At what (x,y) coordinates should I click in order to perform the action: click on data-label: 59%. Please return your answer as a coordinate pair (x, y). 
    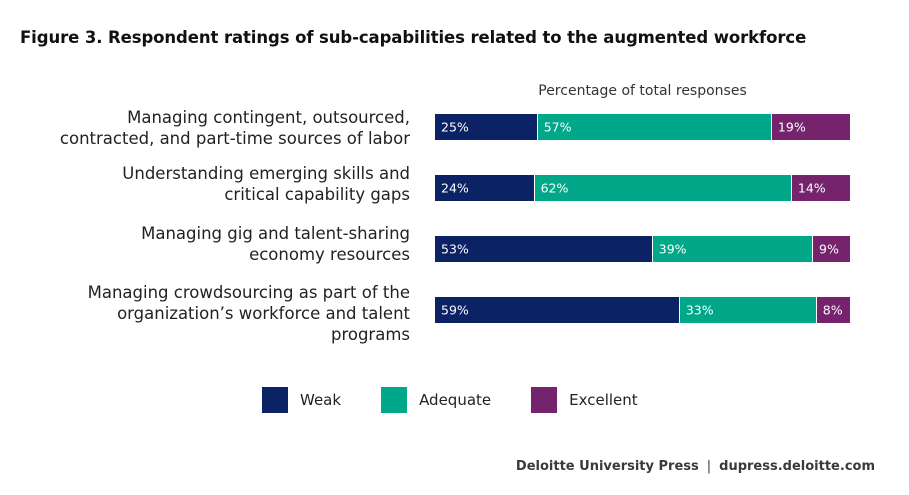
    Looking at the image, I should click on (455, 310).